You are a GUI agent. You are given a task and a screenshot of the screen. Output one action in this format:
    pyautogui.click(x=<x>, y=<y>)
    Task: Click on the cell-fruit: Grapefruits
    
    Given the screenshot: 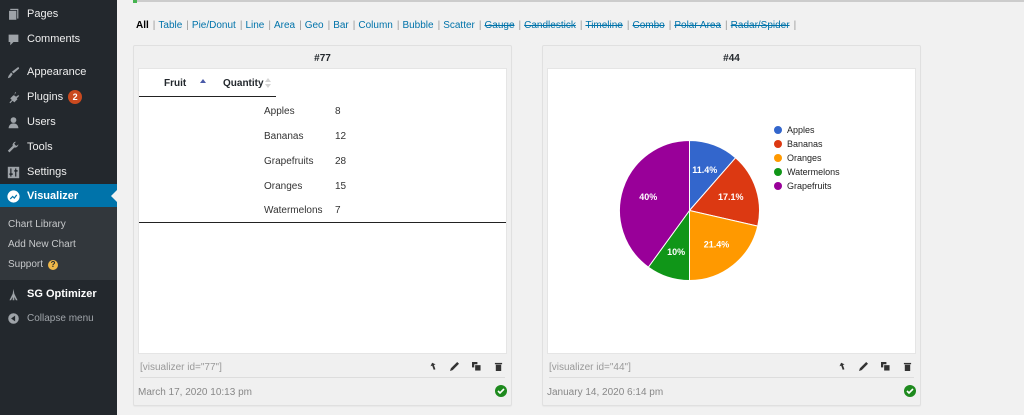 What is the action you would take?
    pyautogui.click(x=289, y=161)
    